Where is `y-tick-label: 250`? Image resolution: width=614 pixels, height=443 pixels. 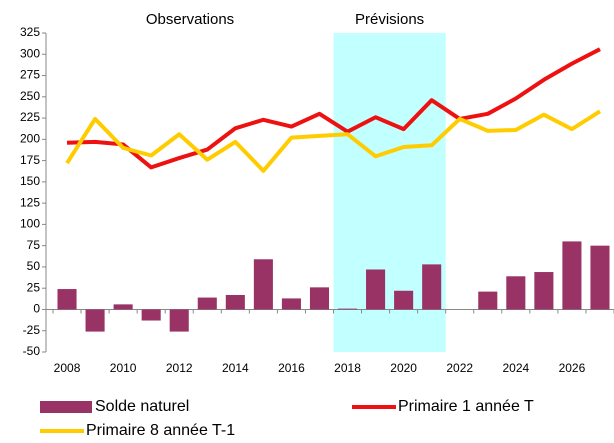 y-tick-label: 250 is located at coordinates (30, 96).